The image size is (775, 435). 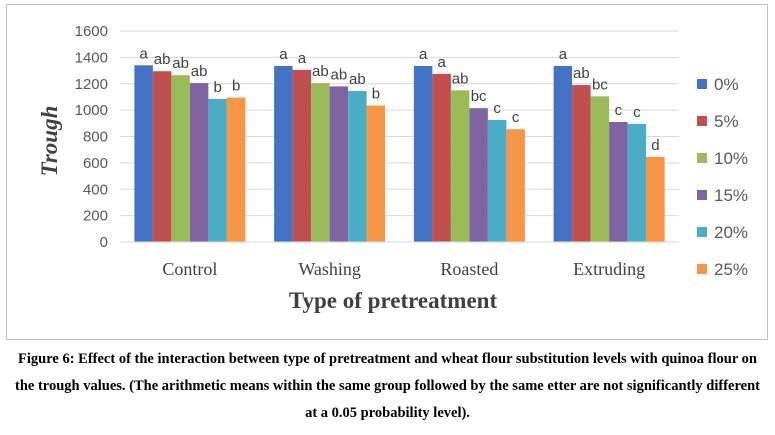 I want to click on legend-label: 20%, so click(x=731, y=232).